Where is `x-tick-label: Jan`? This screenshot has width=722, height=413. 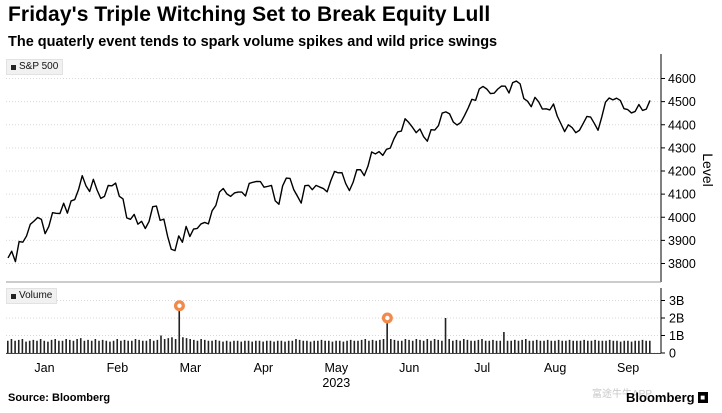 x-tick-label: Jan is located at coordinates (44, 368).